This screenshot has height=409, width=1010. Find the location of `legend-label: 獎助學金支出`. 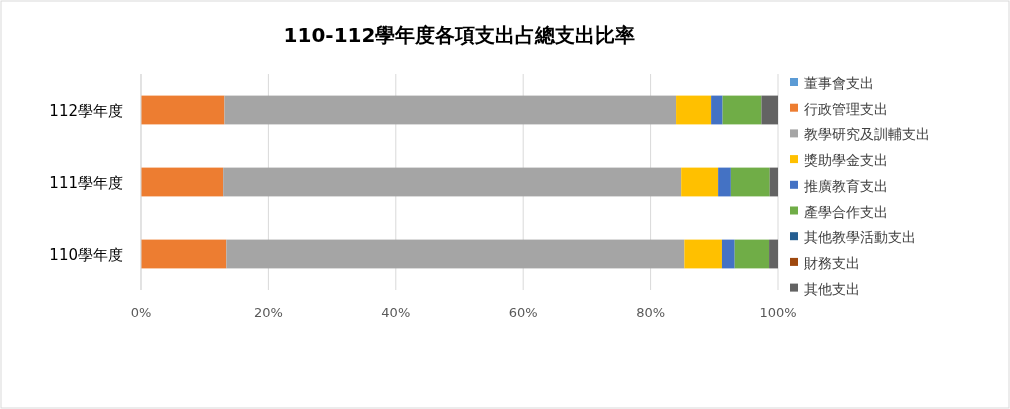

legend-label: 獎助學金支出 is located at coordinates (846, 160).